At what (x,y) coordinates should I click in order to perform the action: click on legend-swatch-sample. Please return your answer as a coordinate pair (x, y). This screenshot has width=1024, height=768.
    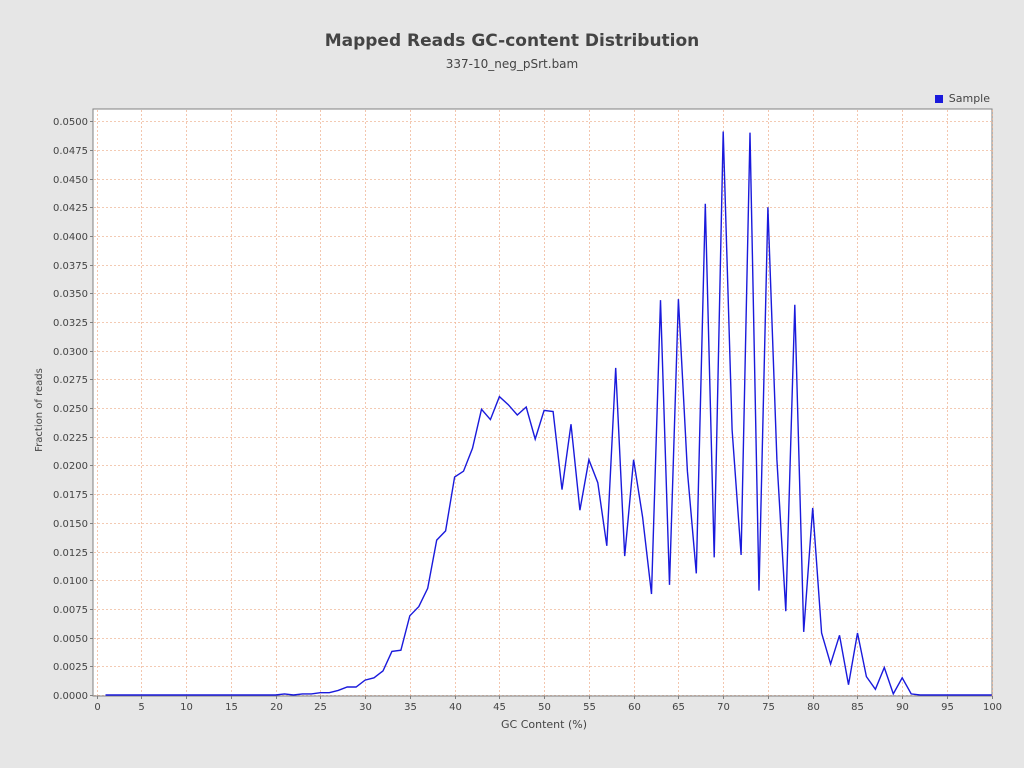
    Looking at the image, I should click on (938, 98).